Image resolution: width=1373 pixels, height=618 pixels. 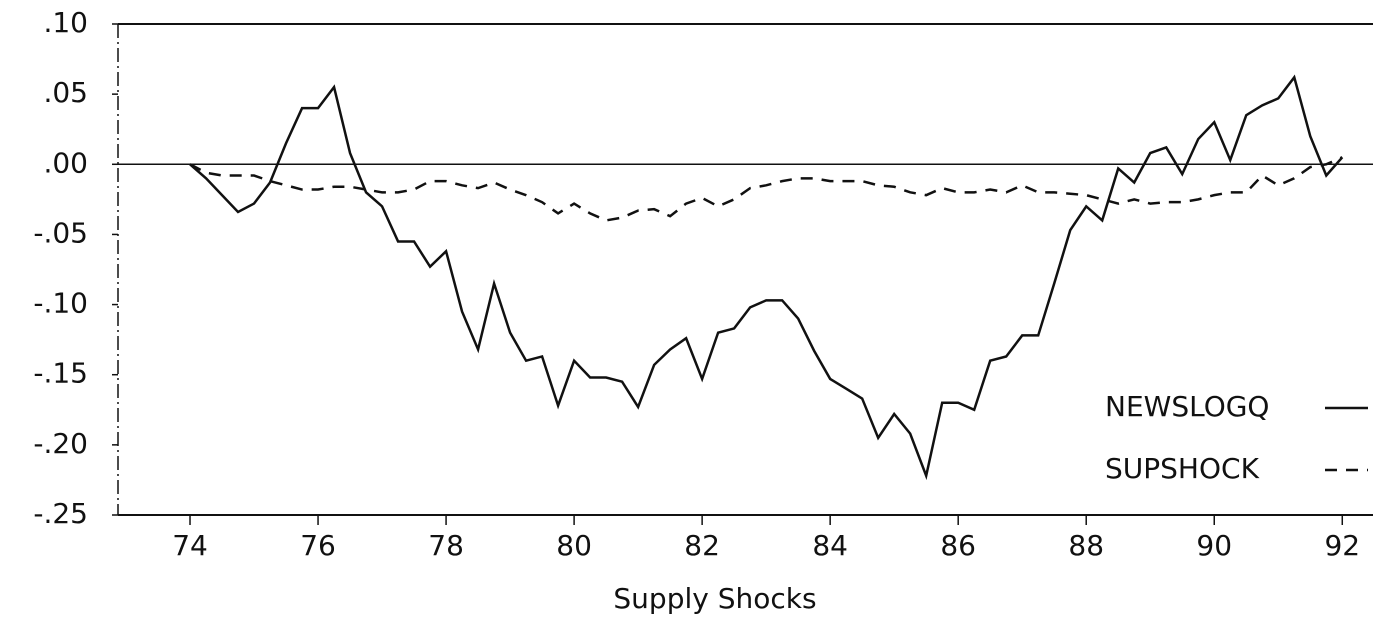 What do you see at coordinates (1182, 468) in the screenshot?
I see `legend-label: SUPSHOCK` at bounding box center [1182, 468].